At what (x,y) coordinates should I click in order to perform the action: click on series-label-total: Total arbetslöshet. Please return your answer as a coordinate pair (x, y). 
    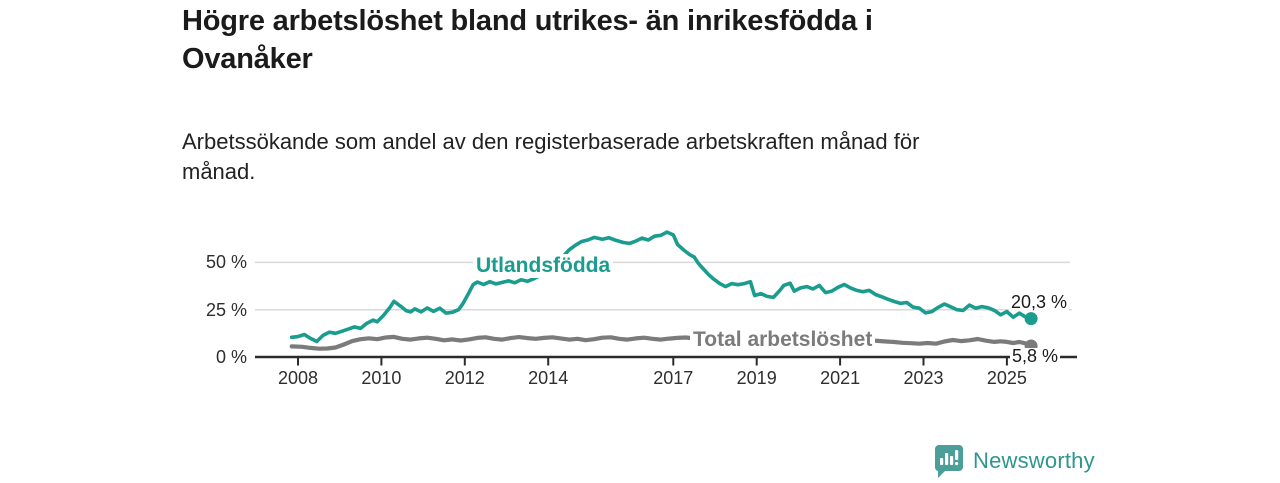
    Looking at the image, I should click on (783, 340).